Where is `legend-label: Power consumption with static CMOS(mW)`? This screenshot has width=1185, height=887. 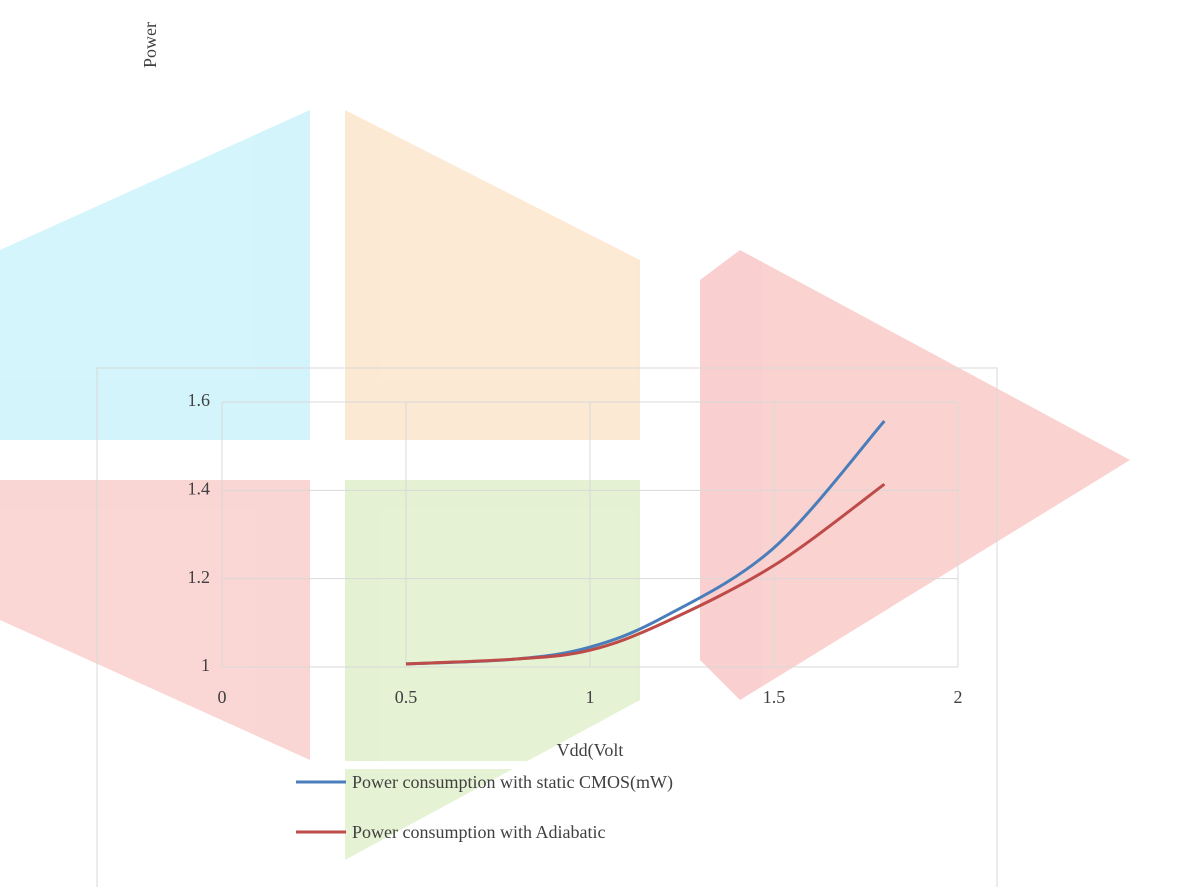 legend-label: Power consumption with static CMOS(mW) is located at coordinates (512, 782).